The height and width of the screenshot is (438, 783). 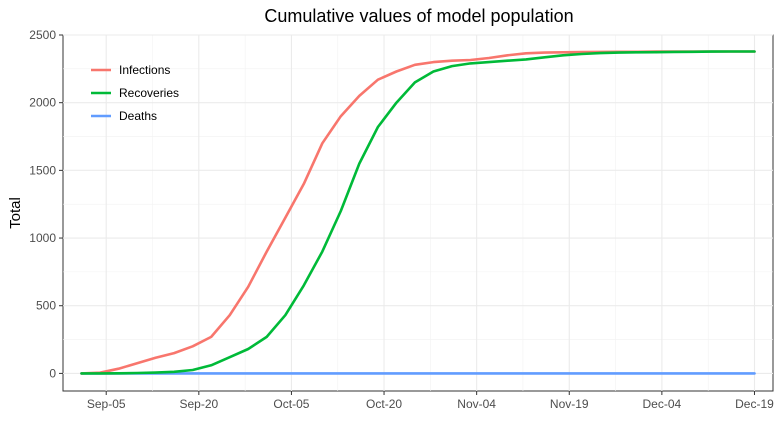 I want to click on x-tick-label: Sep-05, so click(x=106, y=404).